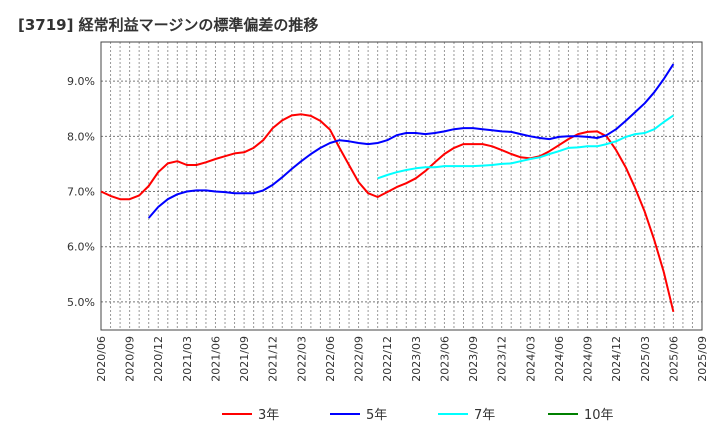 This screenshot has height=440, width=720. I want to click on x-tick-label: 2022/09, so click(359, 359).